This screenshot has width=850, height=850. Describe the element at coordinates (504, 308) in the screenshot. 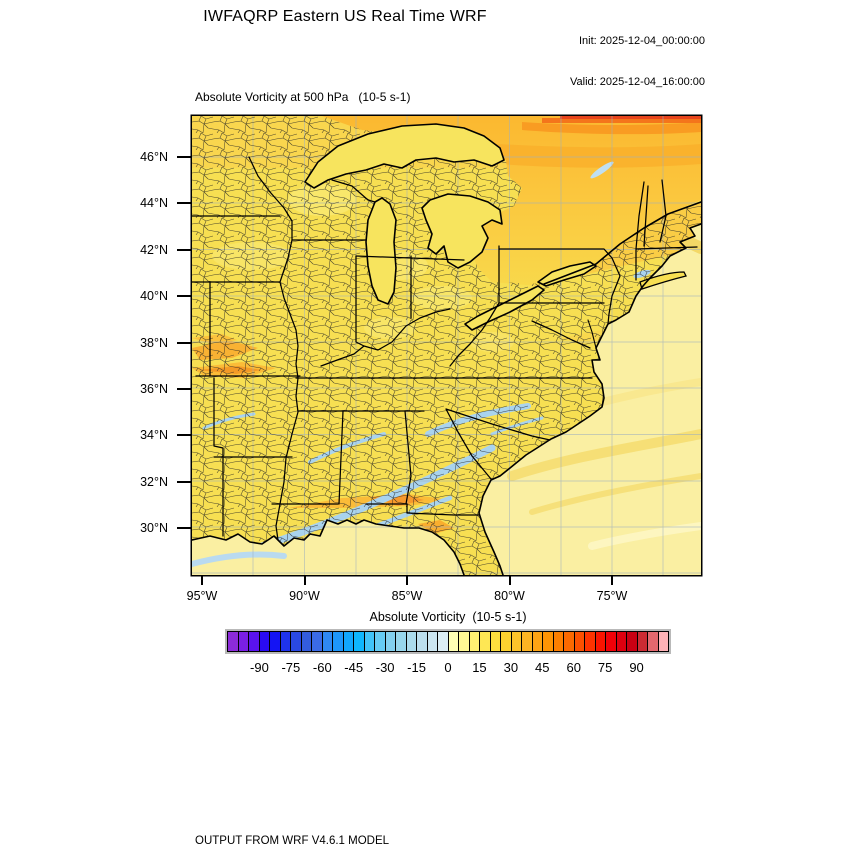

I see `lake-erie` at that location.